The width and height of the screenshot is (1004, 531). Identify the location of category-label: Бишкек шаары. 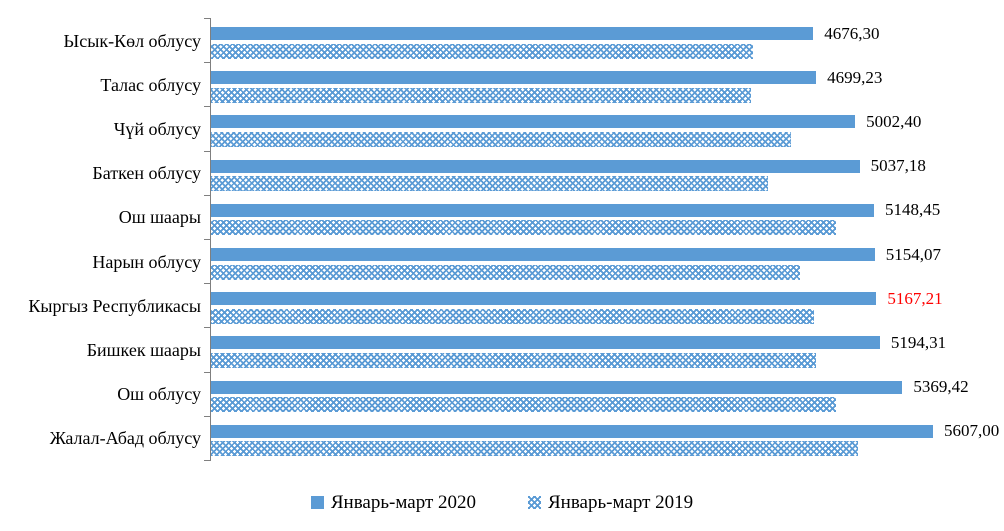
(143, 349).